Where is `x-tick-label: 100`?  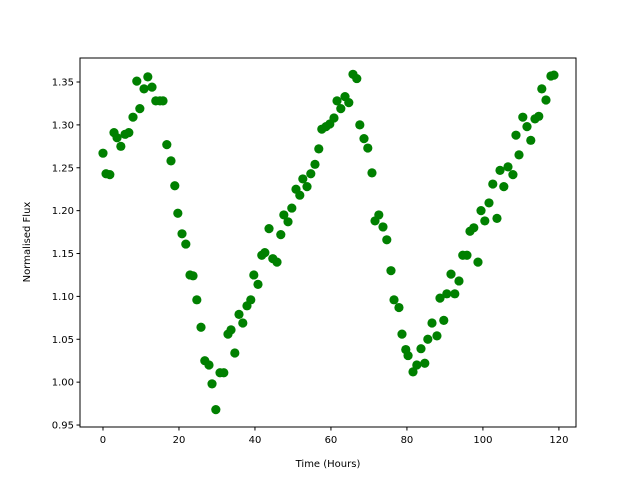
x-tick-label: 100 is located at coordinates (482, 440).